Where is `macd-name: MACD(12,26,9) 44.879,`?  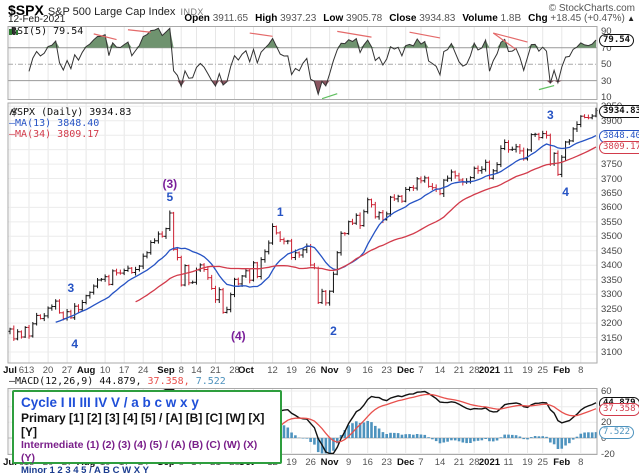
macd-name: MACD(12,26,9) 44.879, is located at coordinates (78, 381).